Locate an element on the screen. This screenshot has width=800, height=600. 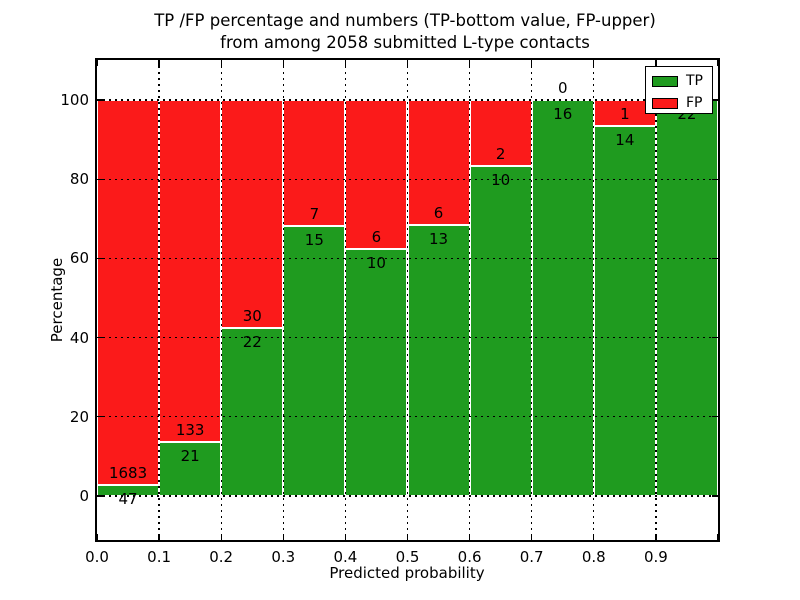
x-tick-label: 0.5 is located at coordinates (407, 557).